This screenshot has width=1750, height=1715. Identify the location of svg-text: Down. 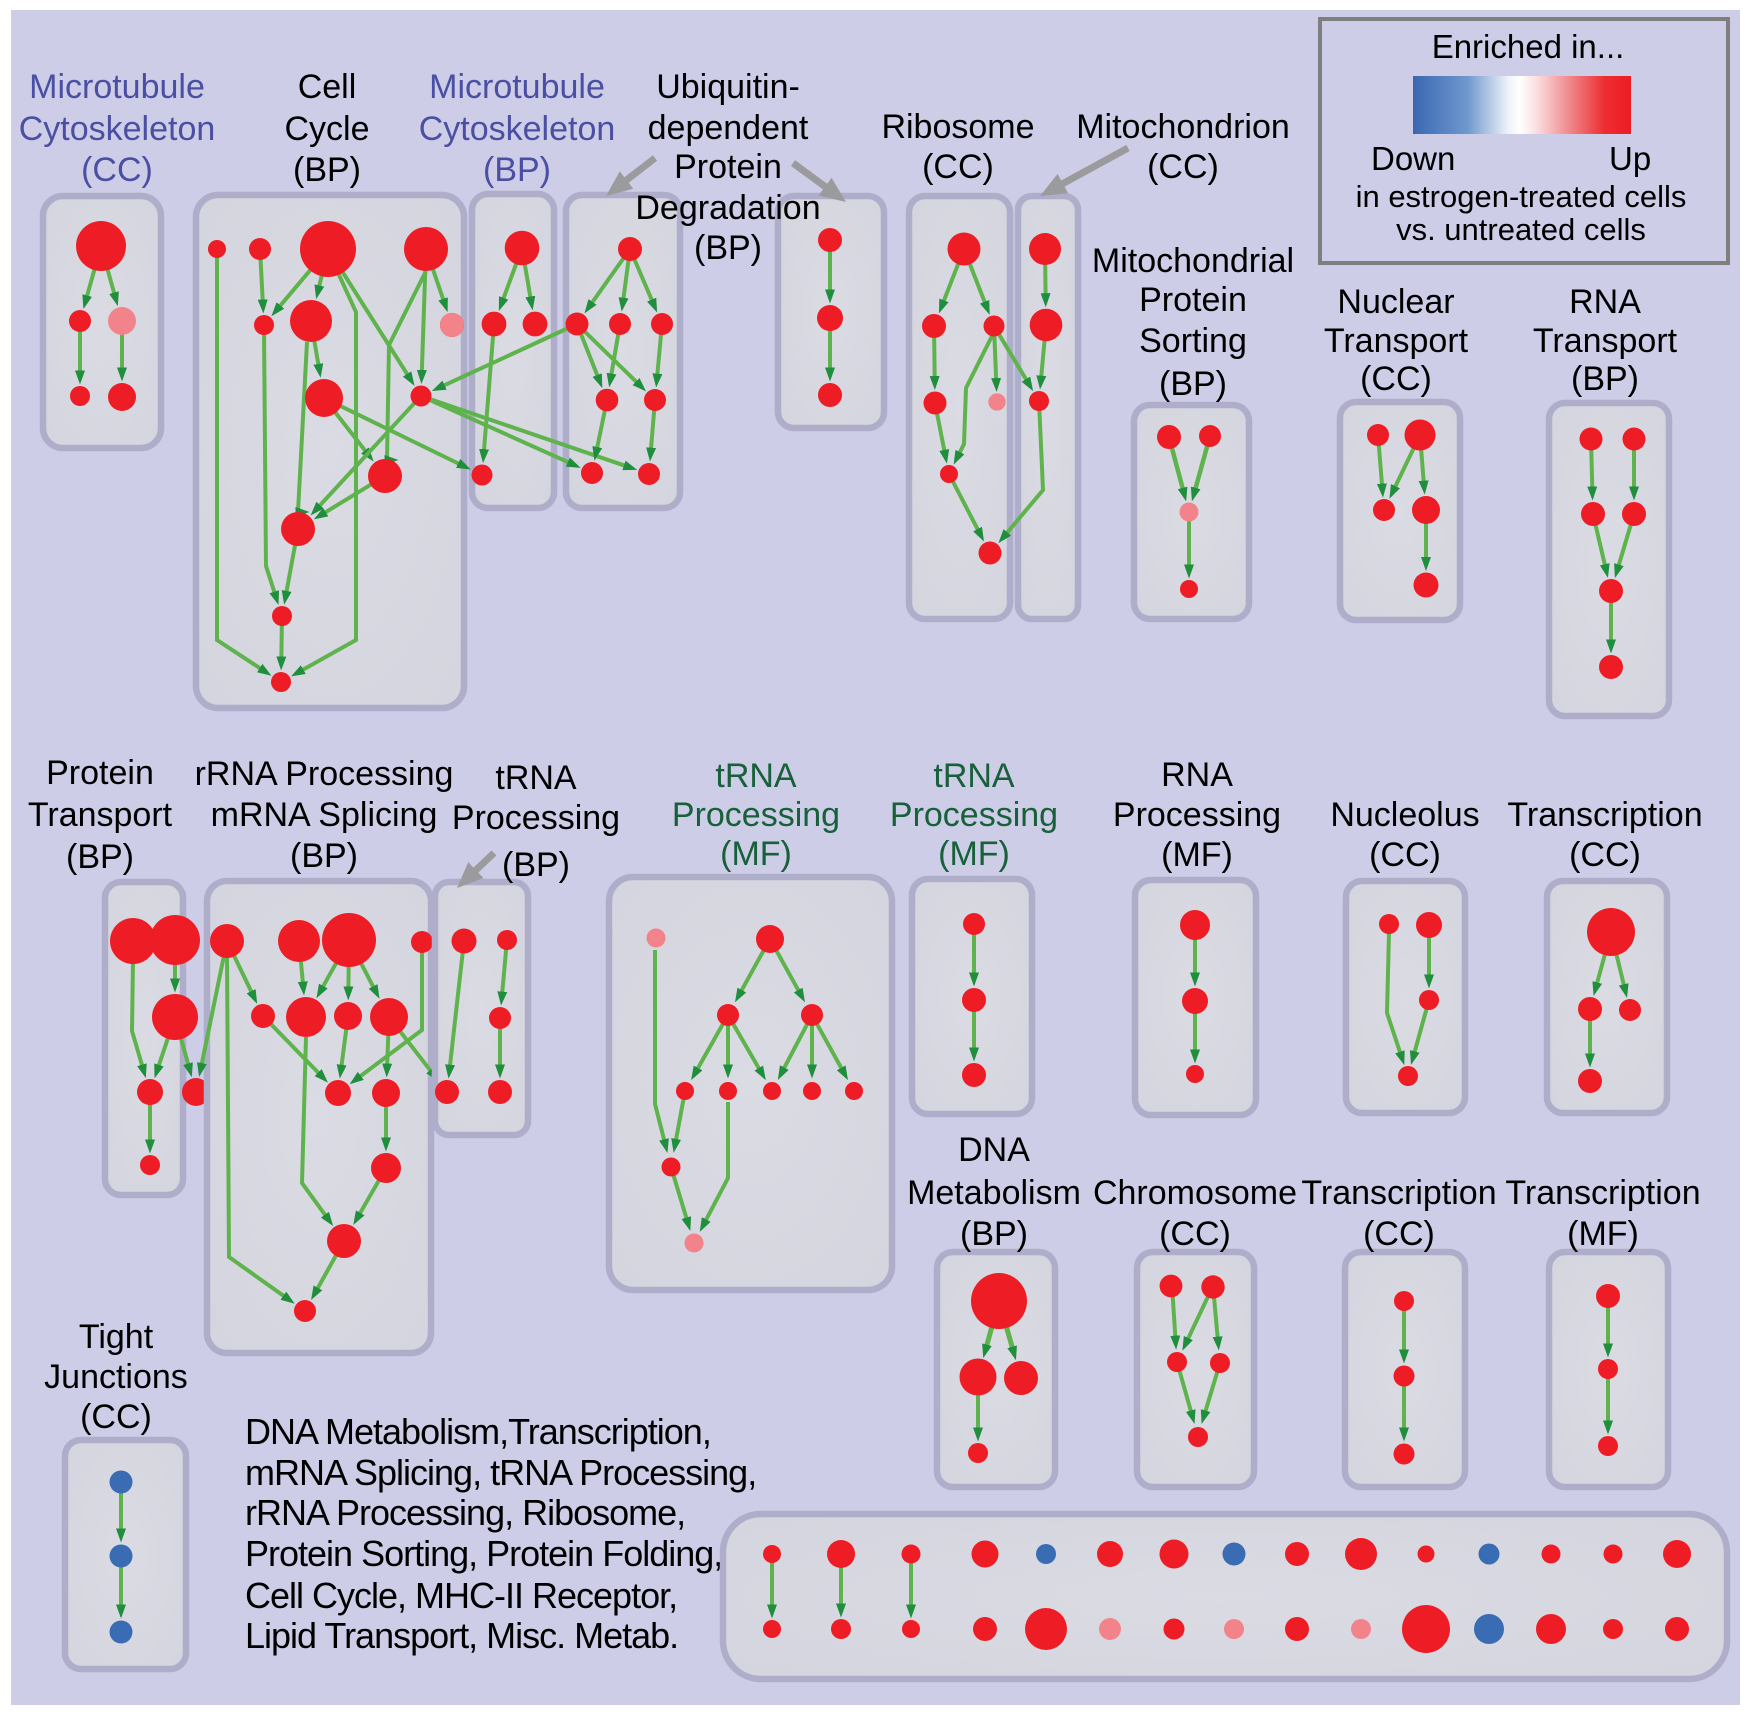
(1413, 158).